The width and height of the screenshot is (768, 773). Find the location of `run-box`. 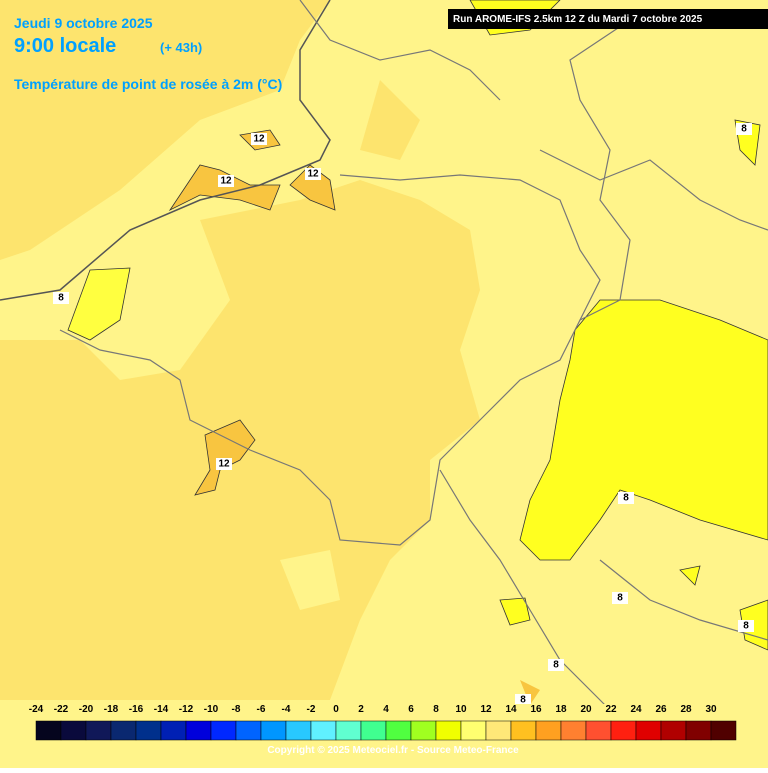

run-box is located at coordinates (608, 19).